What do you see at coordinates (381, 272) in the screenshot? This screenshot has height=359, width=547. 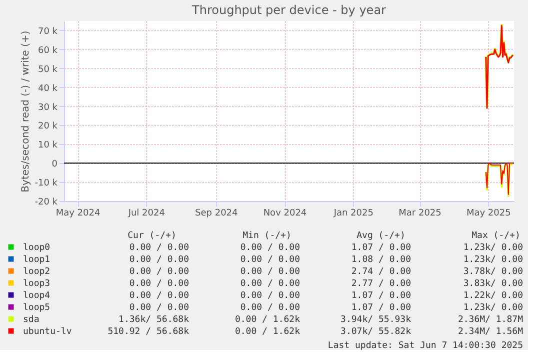 I see `text: 2.74 / 0.00` at bounding box center [381, 272].